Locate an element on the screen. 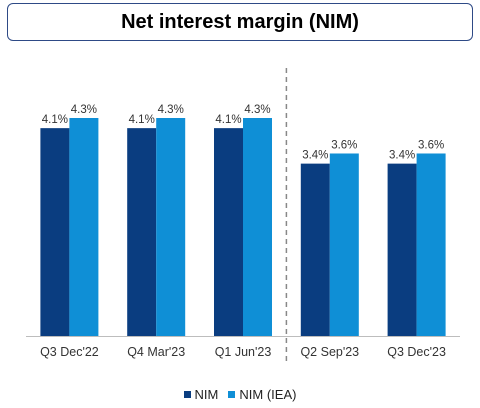 Image resolution: width=480 pixels, height=408 pixels. legend-label-nim-iea: NIM (IEA) is located at coordinates (268, 394).